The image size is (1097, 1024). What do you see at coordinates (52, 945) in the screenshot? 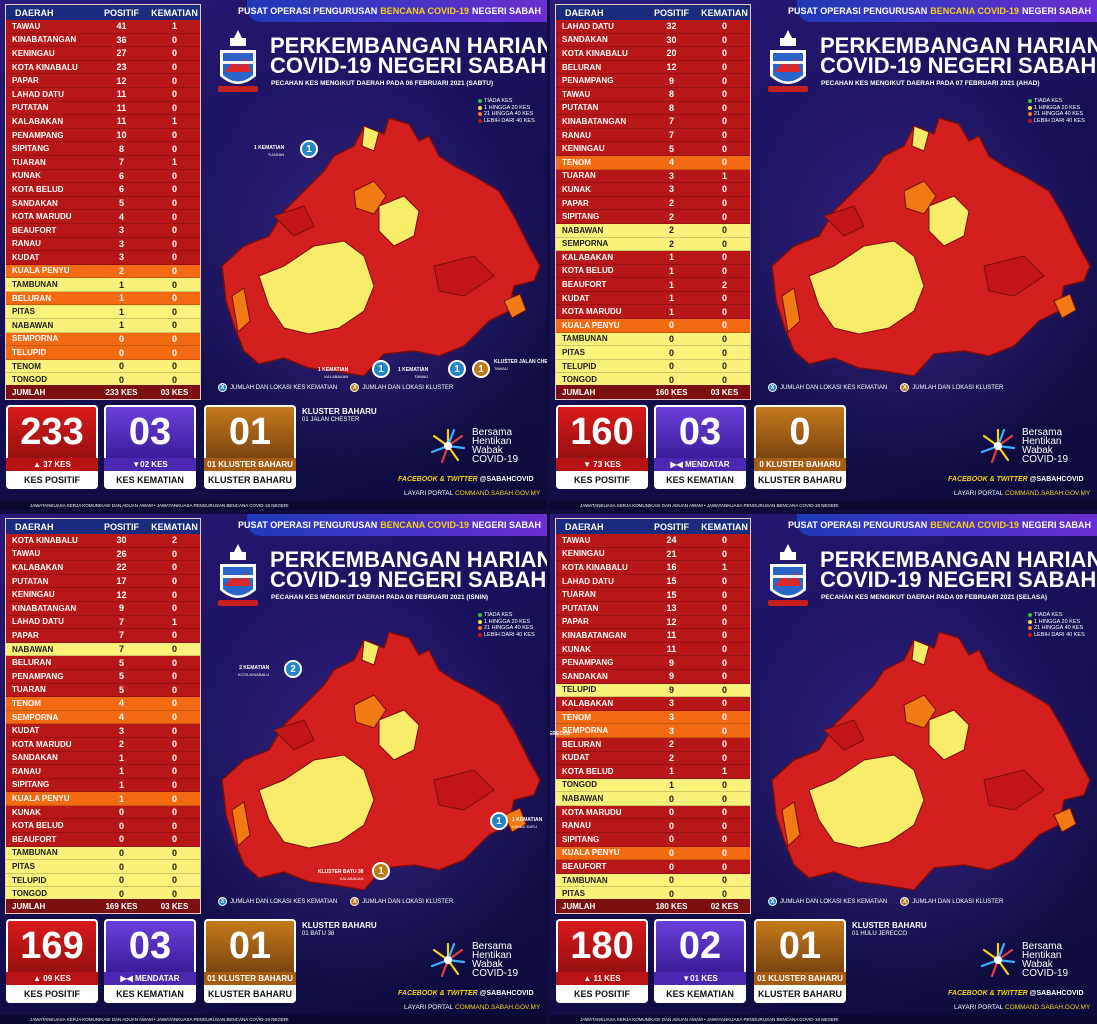
I see `kes-positif-value: 169` at bounding box center [52, 945].